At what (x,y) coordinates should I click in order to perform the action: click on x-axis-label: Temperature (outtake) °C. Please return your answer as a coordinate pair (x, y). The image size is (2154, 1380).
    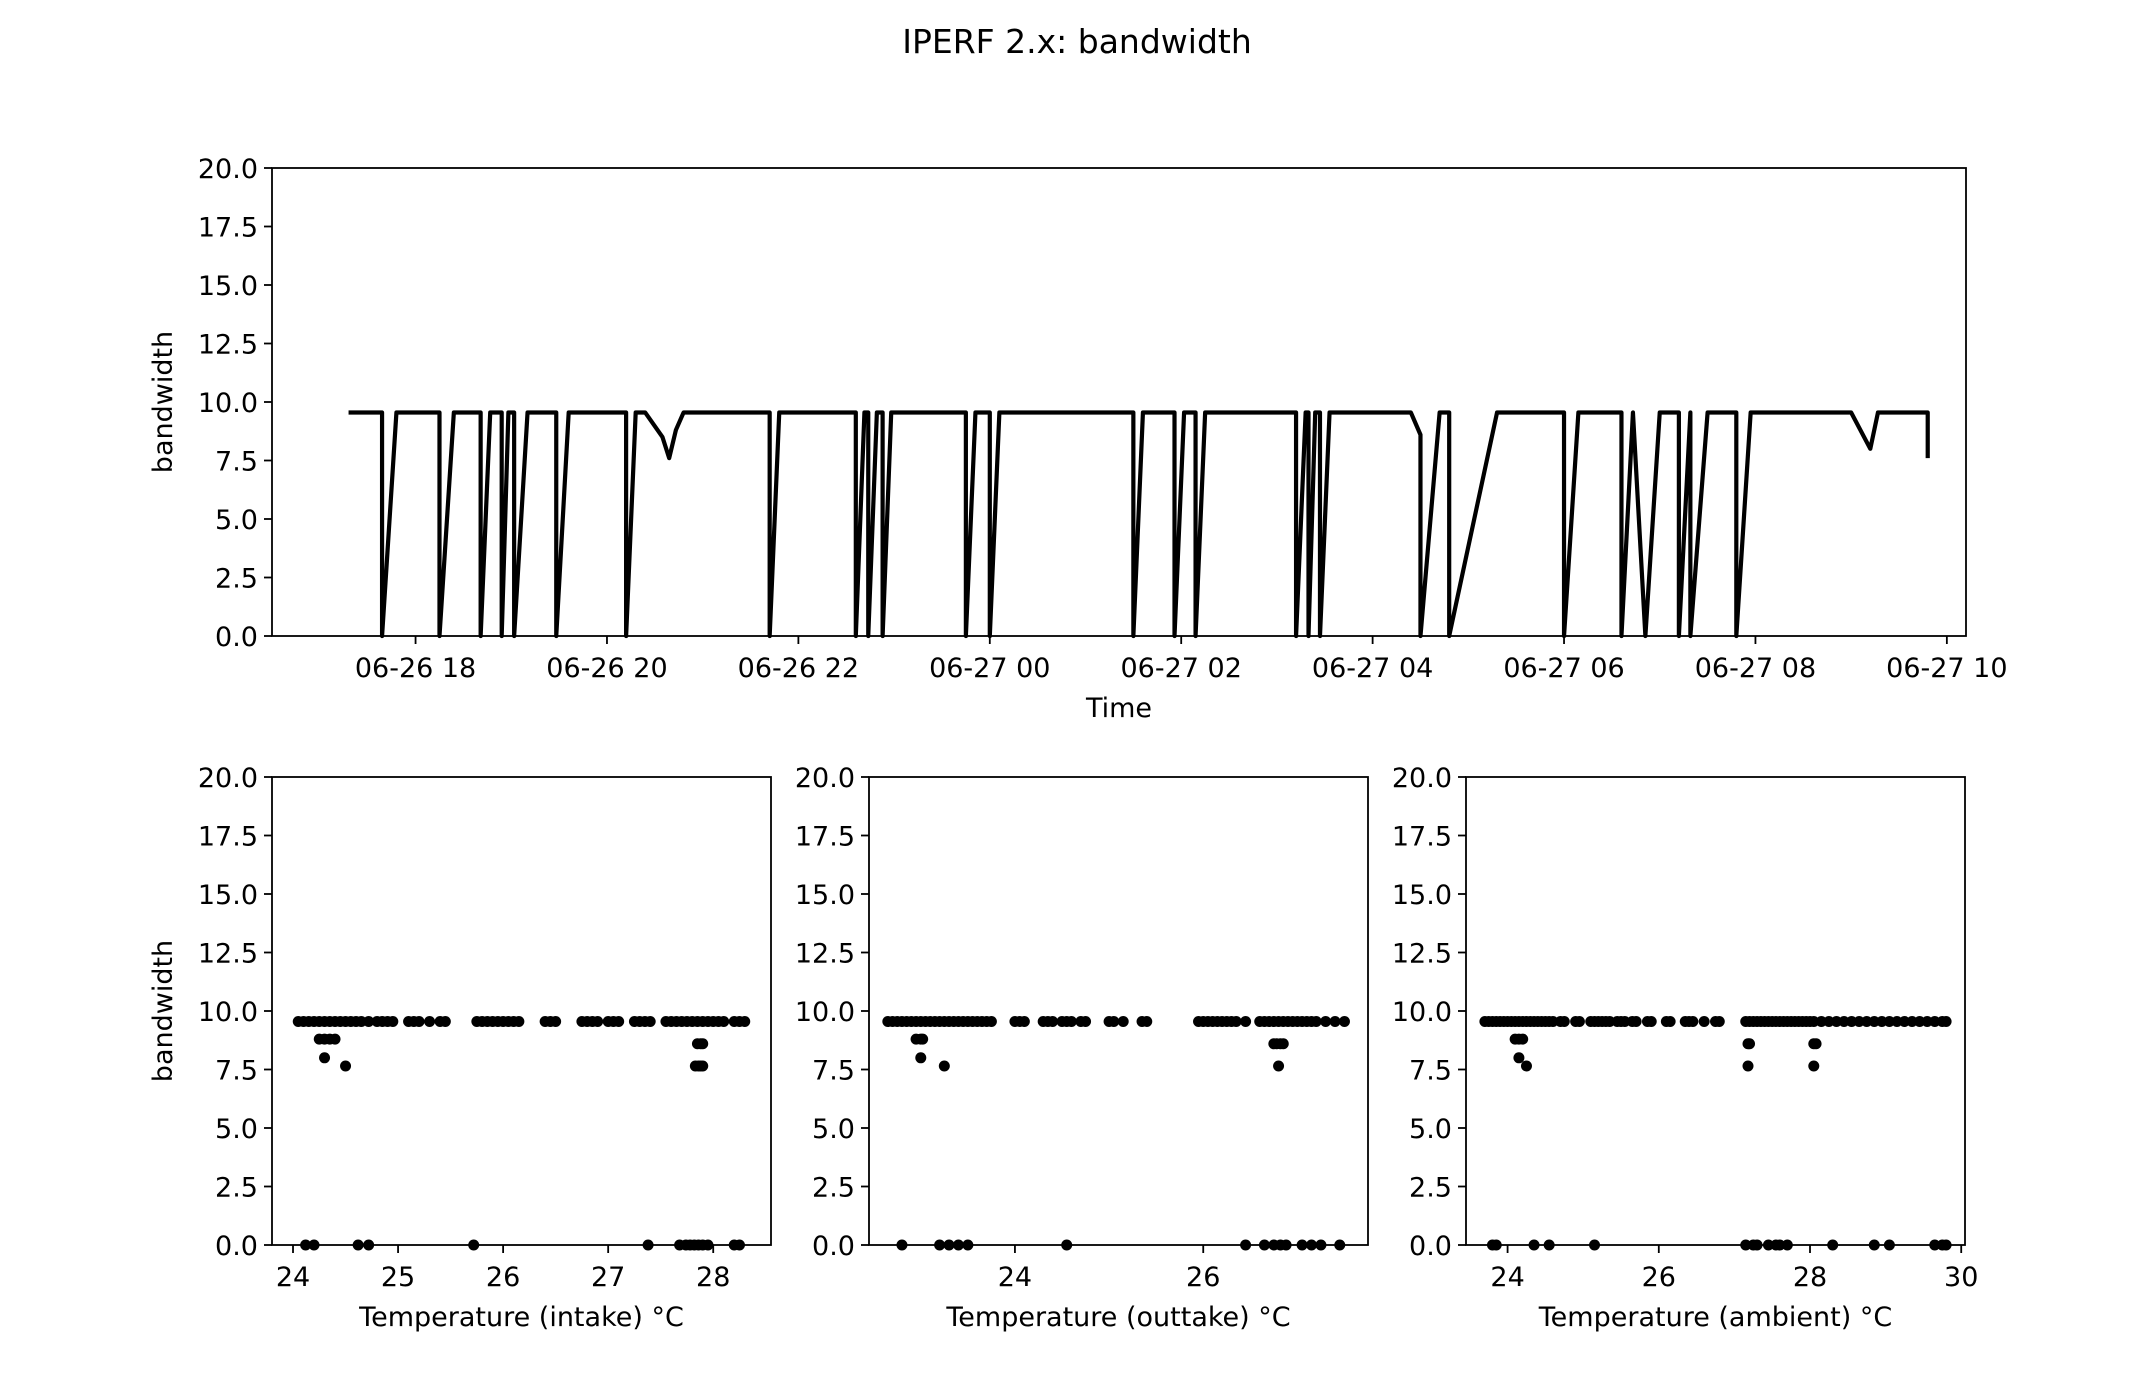
    Looking at the image, I should click on (1117, 1317).